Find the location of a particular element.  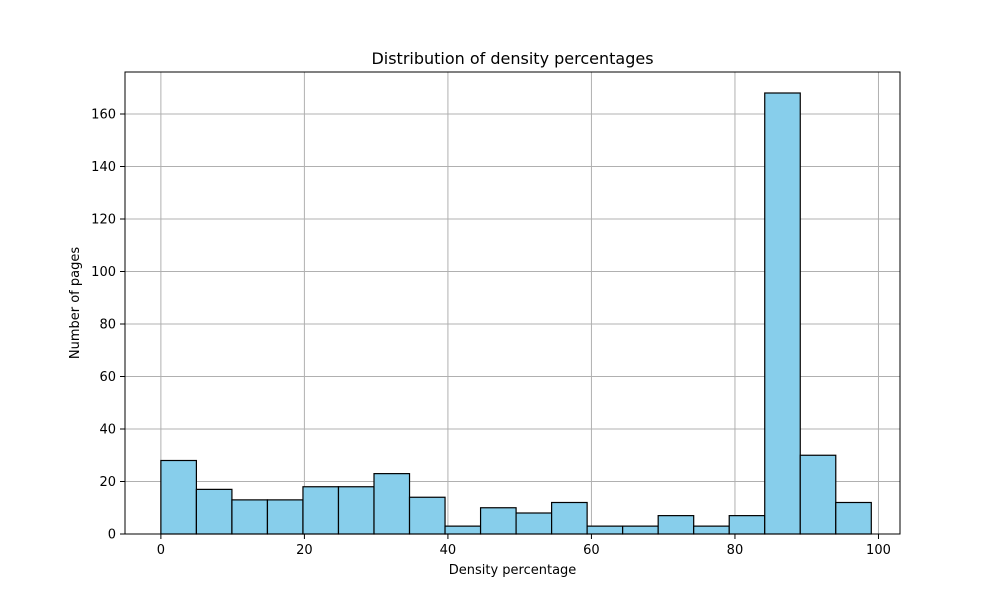

y-tick-label: 120 is located at coordinates (103, 220).